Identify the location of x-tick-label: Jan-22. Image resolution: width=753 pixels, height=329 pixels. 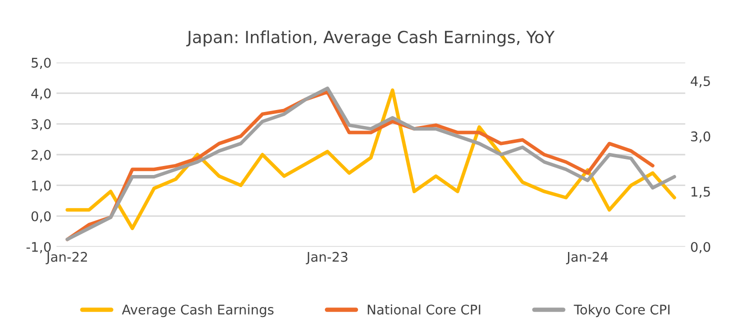
(66, 258).